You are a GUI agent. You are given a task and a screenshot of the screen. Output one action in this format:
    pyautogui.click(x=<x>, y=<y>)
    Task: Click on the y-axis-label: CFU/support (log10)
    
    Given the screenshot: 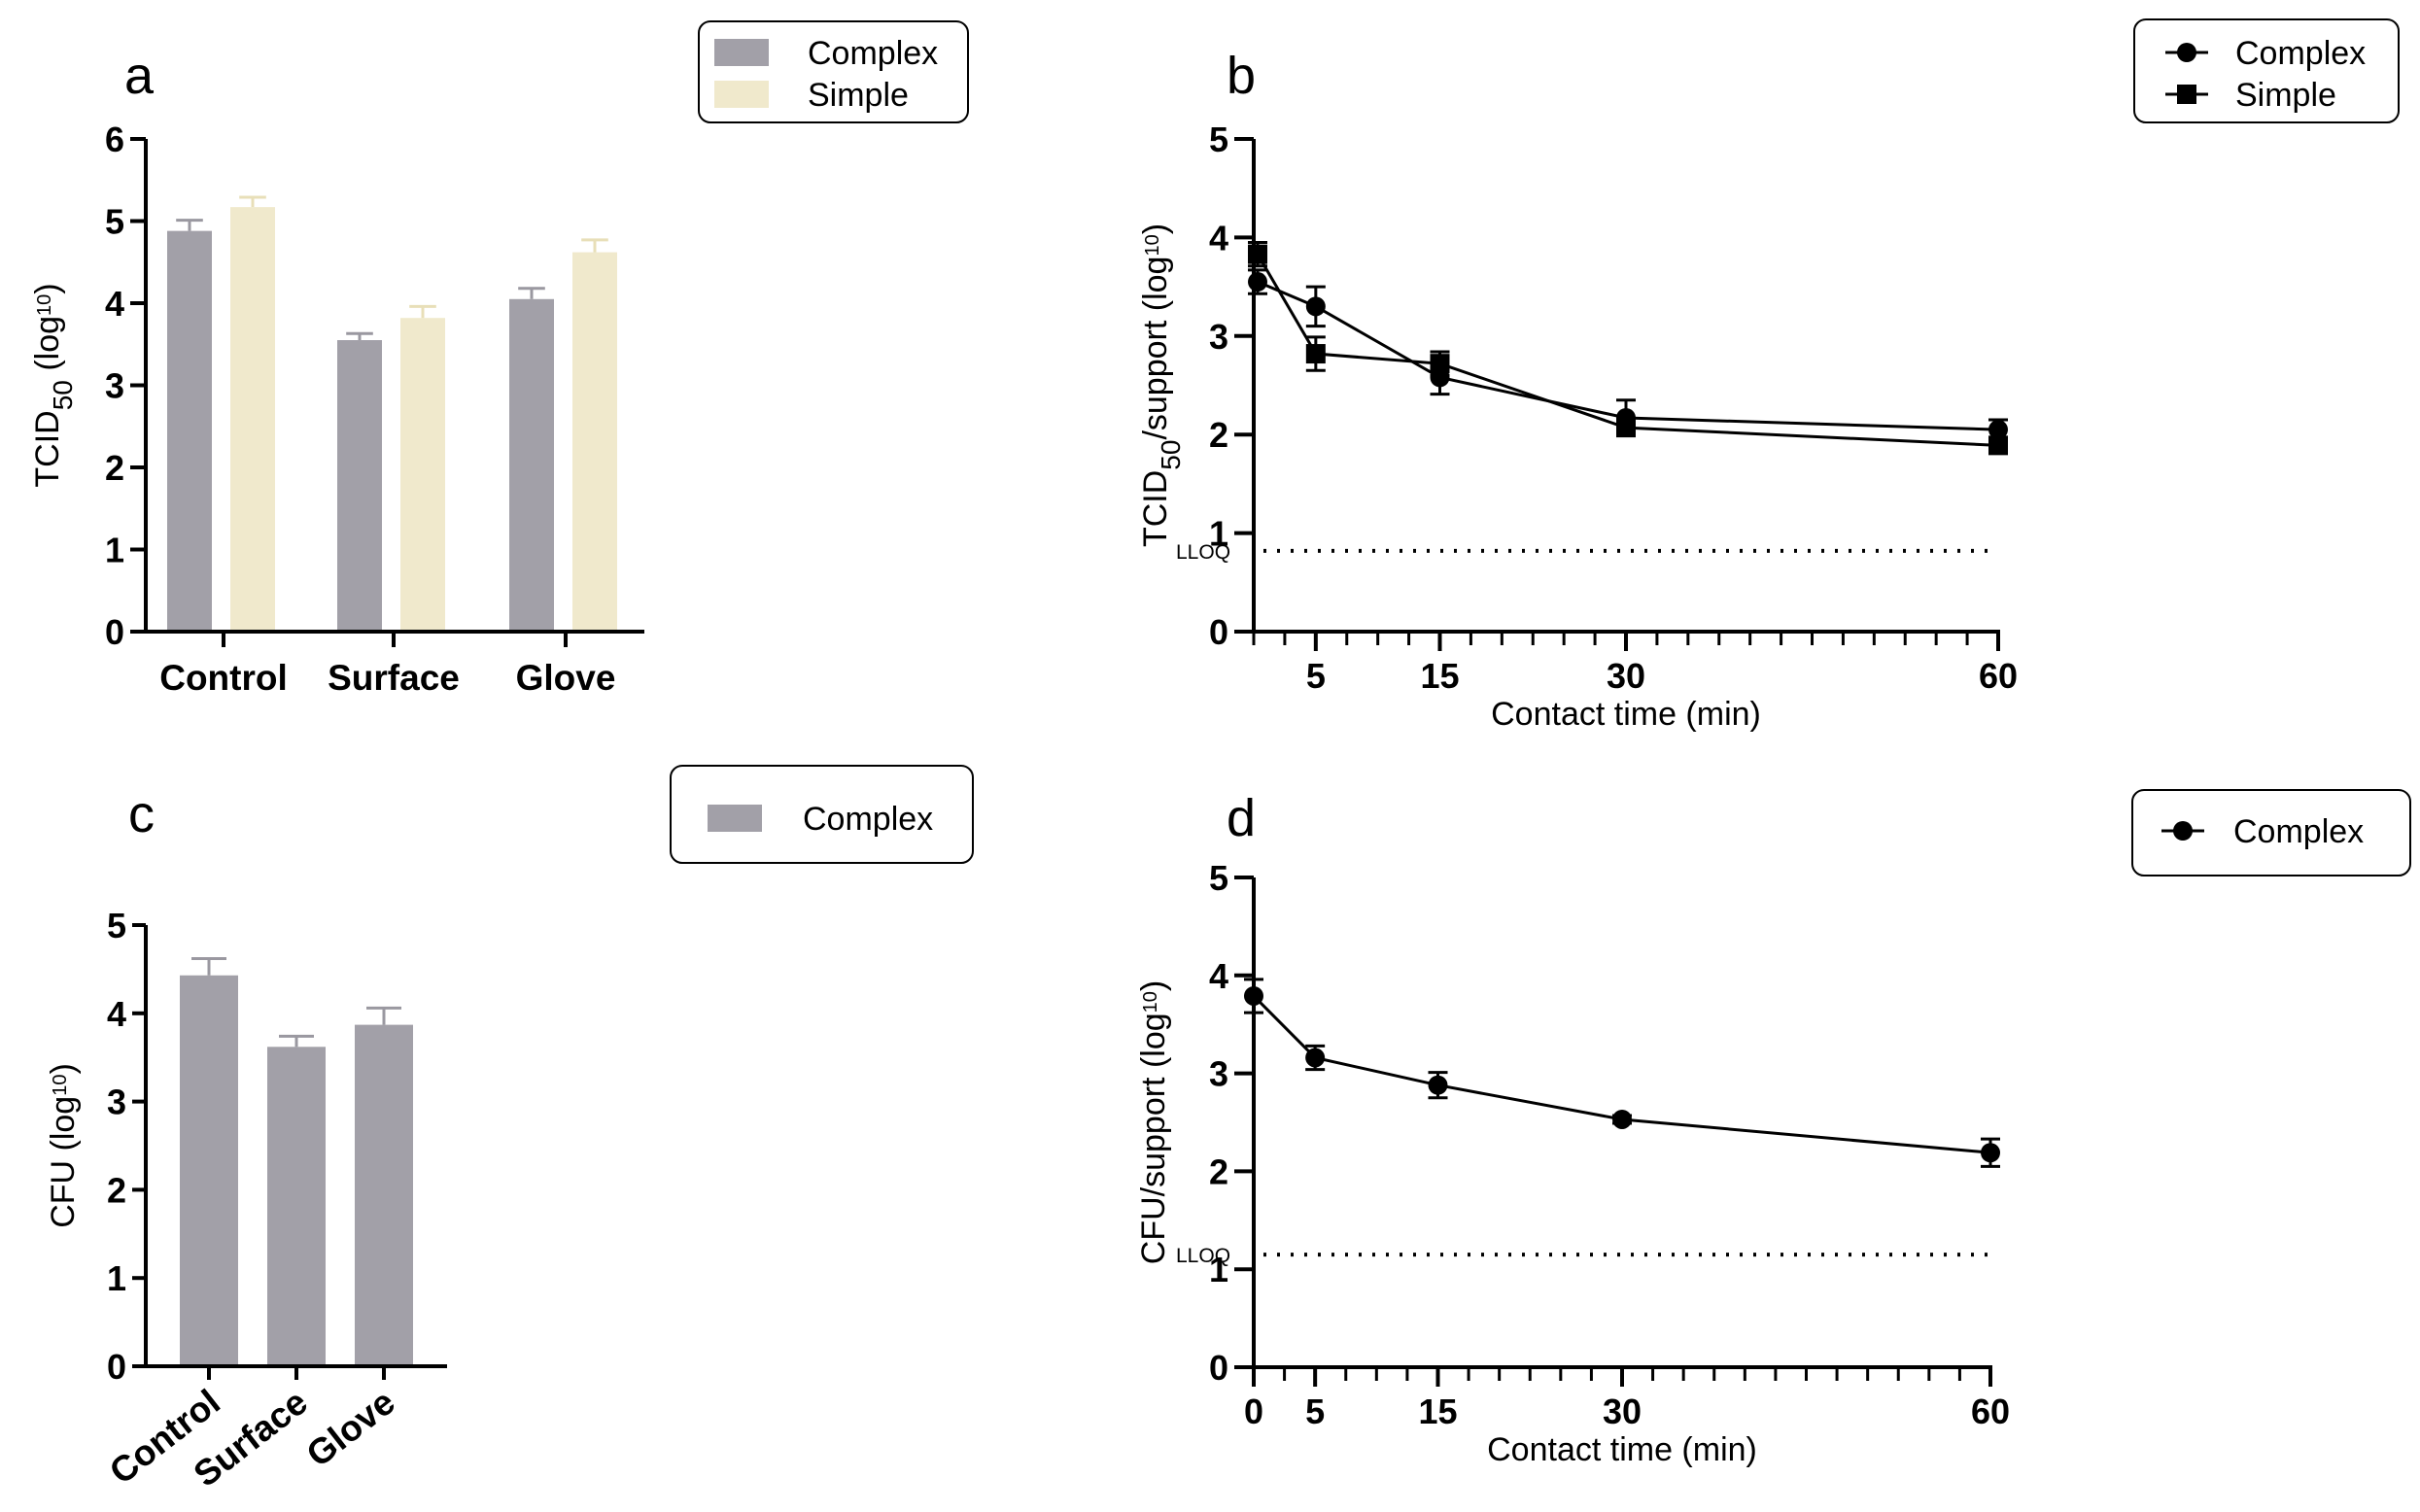 What is the action you would take?
    pyautogui.click(x=1153, y=1122)
    